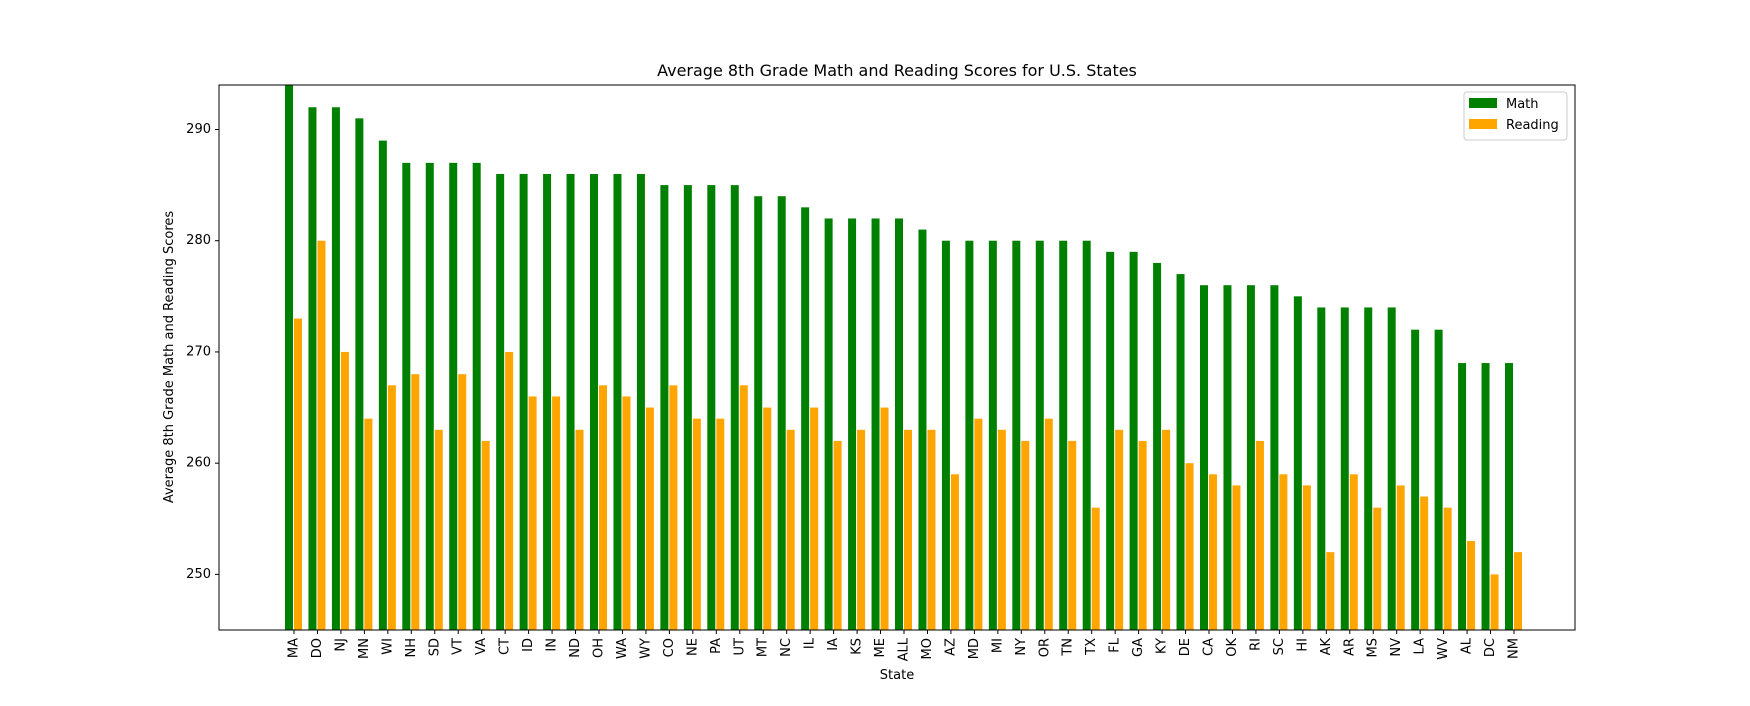 The image size is (1750, 706). Describe the element at coordinates (1001, 529) in the screenshot. I see `bar-reading-mi` at that location.